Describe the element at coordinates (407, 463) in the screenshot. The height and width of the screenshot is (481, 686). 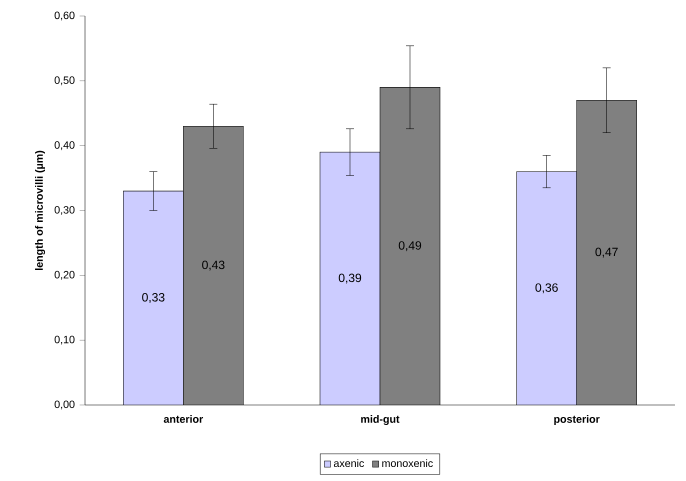
I see `legend-label: monoxenic` at that location.